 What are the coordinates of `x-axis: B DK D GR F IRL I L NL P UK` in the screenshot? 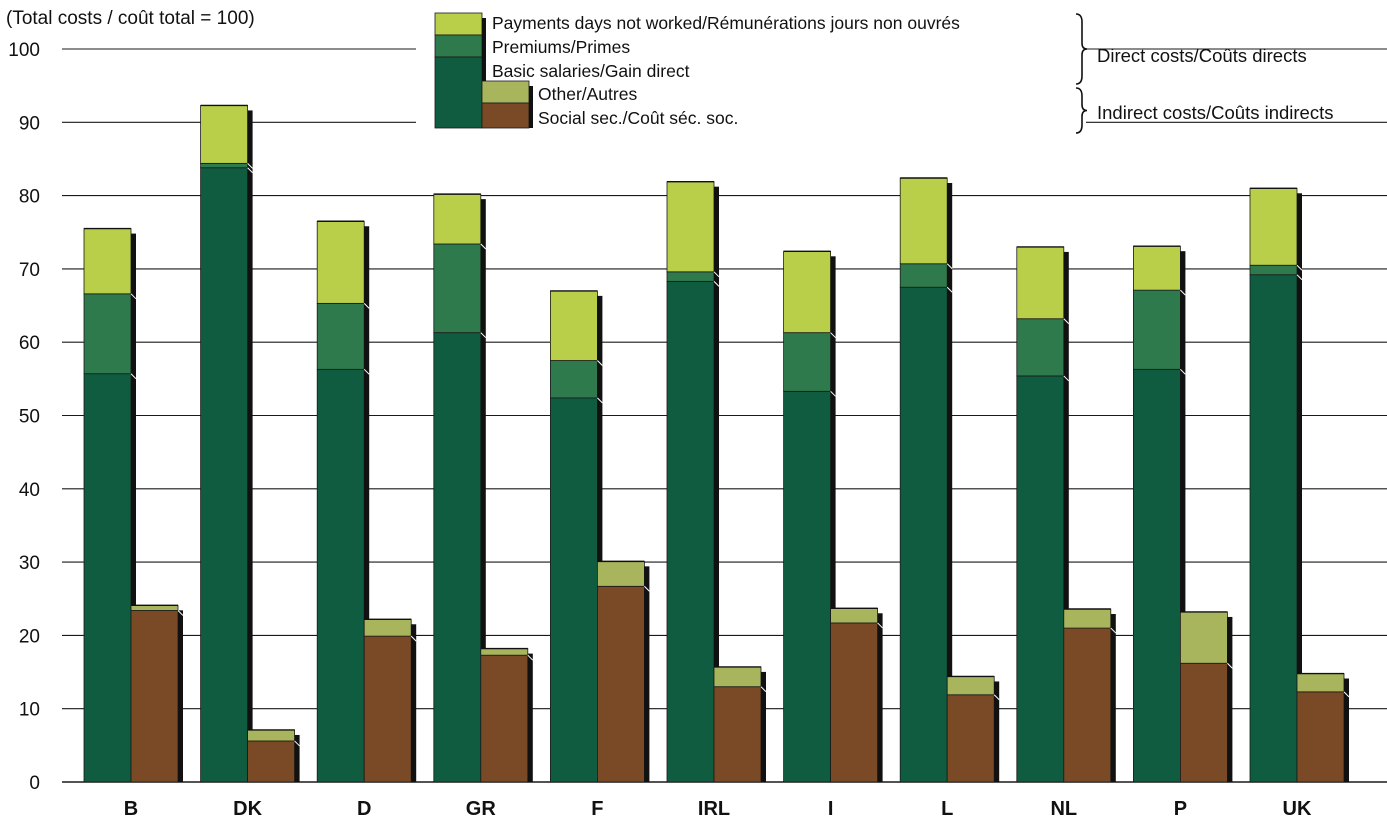 It's located at (718, 809).